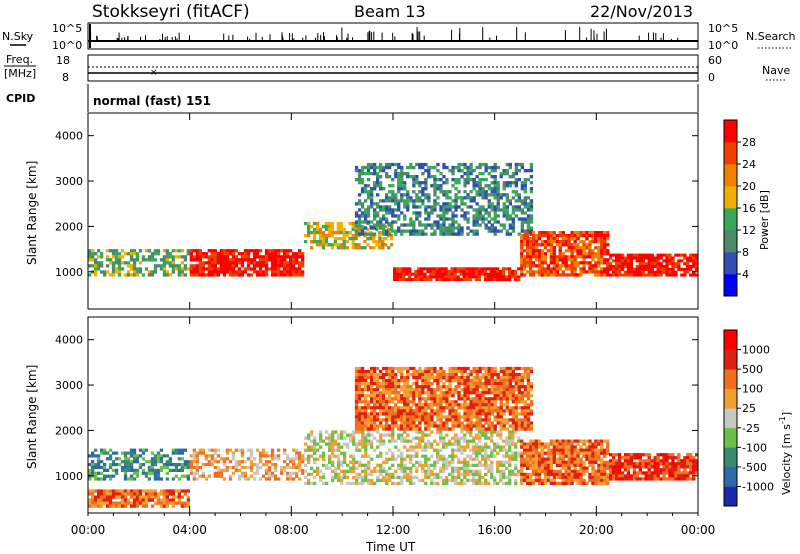 Image resolution: width=800 pixels, height=554 pixels. Describe the element at coordinates (723, 28) in the screenshot. I see `nsearch-tick-top: 10^5` at that location.